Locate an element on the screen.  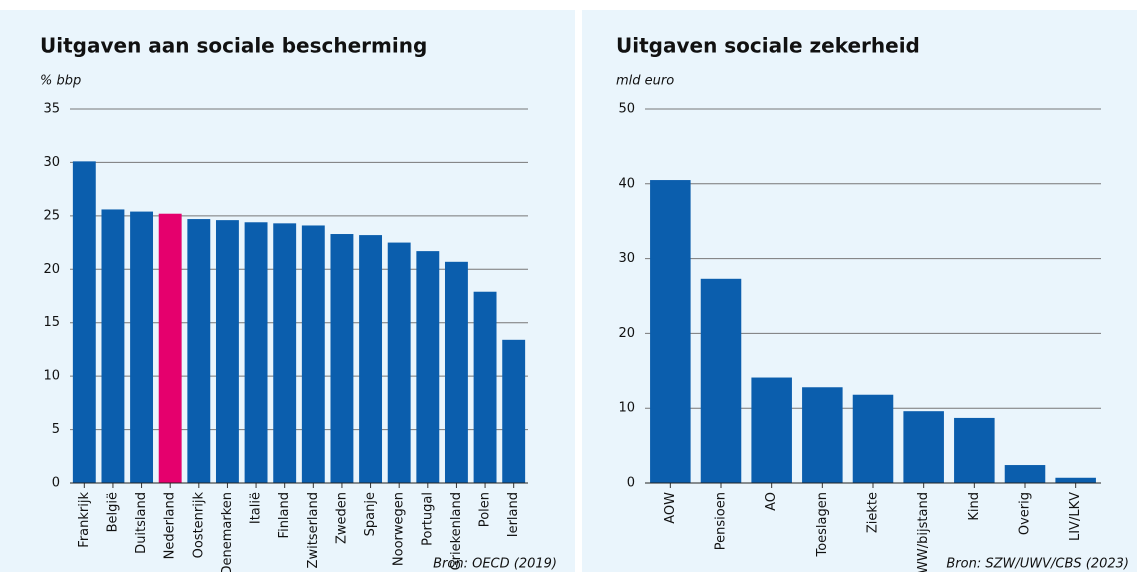
x-tick-label: Kind is located at coordinates (974, 506).